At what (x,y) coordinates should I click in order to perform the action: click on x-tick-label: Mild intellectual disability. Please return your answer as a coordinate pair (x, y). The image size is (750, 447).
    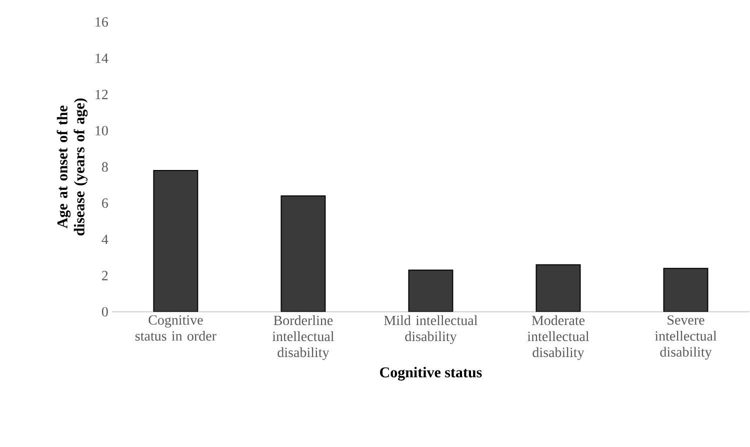
    Looking at the image, I should click on (431, 329).